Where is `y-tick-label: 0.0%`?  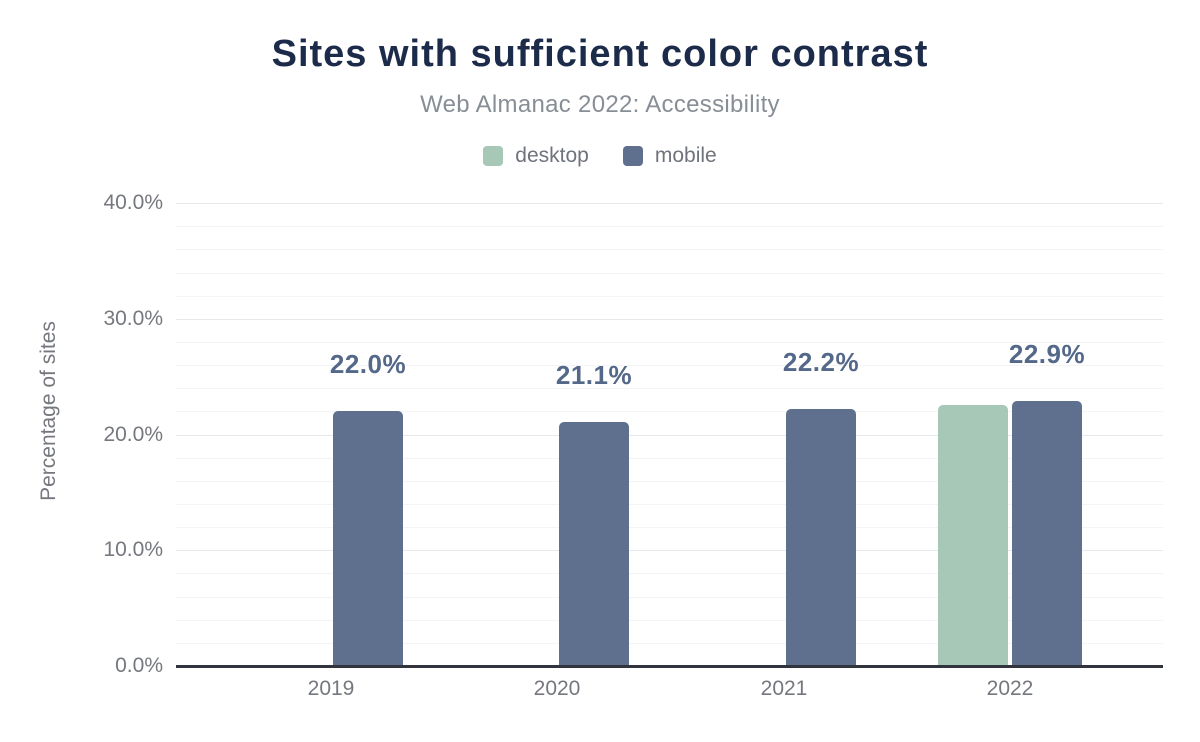 y-tick-label: 0.0% is located at coordinates (139, 665).